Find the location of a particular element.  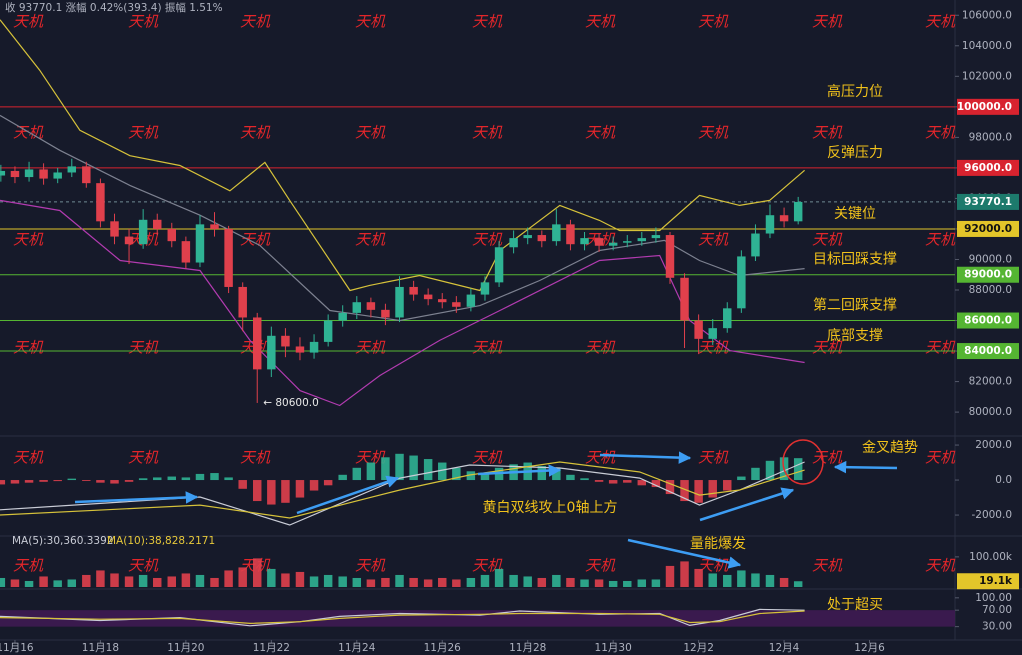

x-tick-label: 11月18 is located at coordinates (100, 648).